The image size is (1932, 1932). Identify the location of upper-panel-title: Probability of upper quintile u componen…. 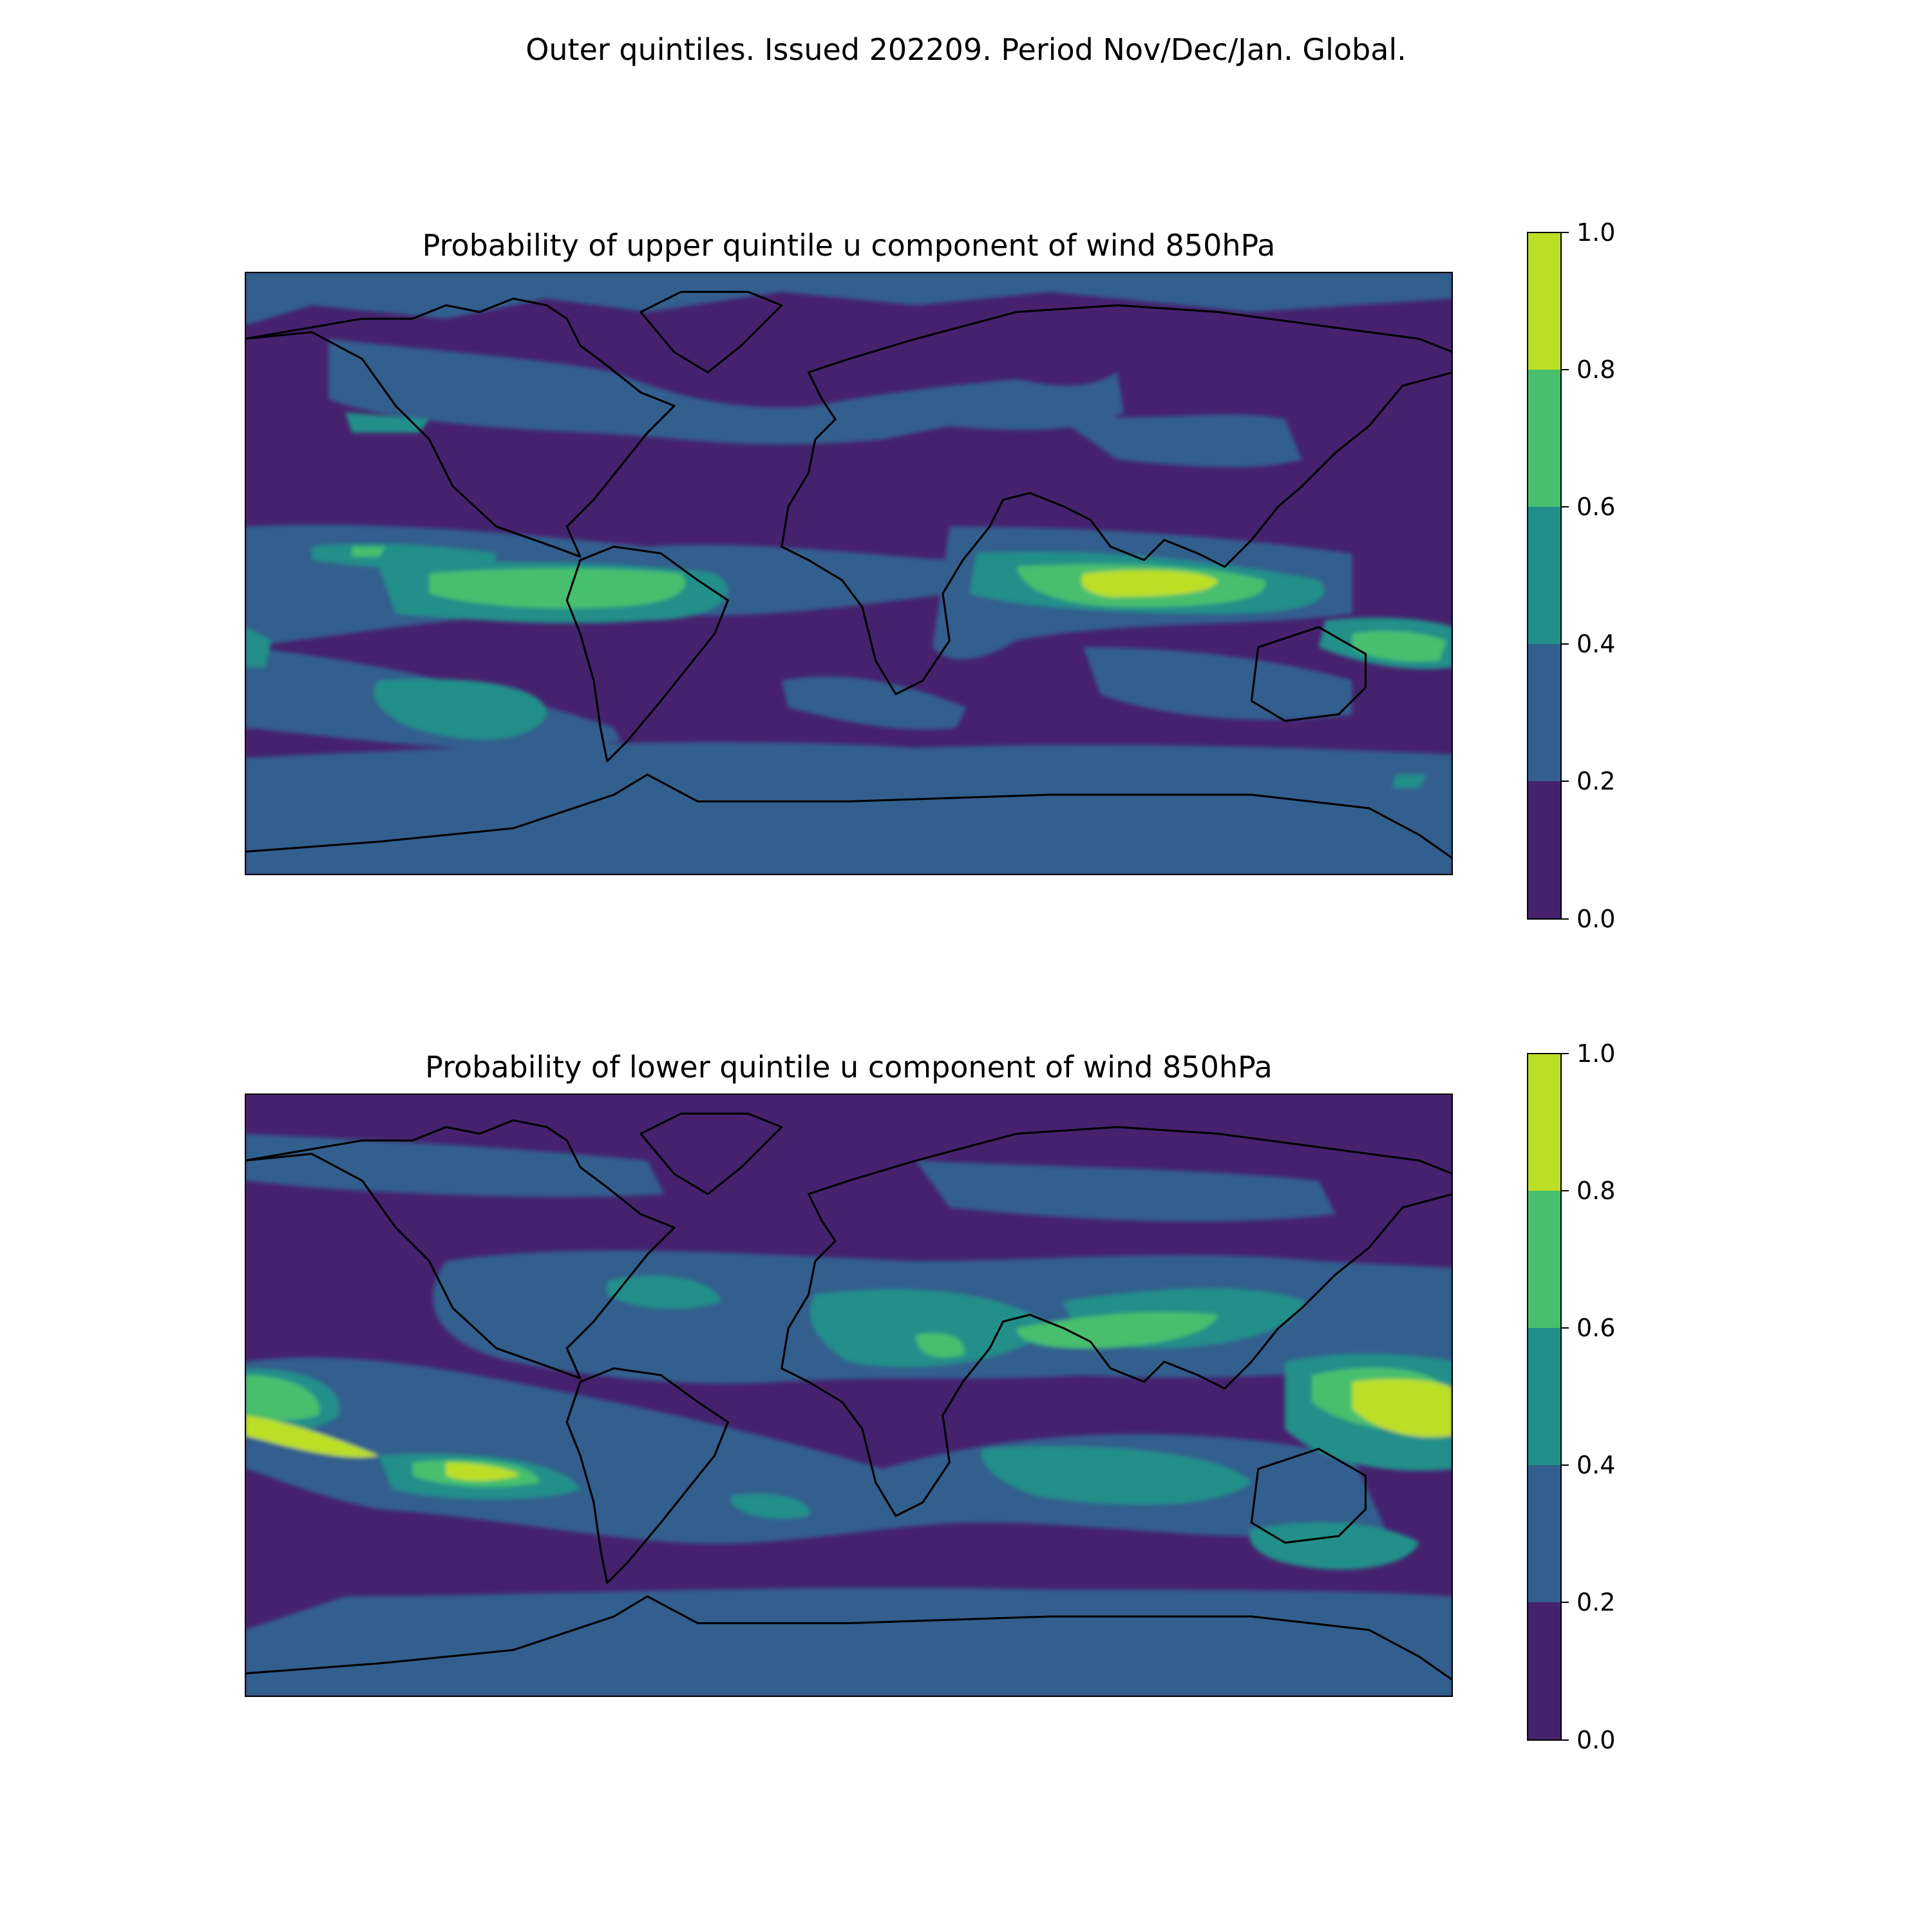
(849, 246).